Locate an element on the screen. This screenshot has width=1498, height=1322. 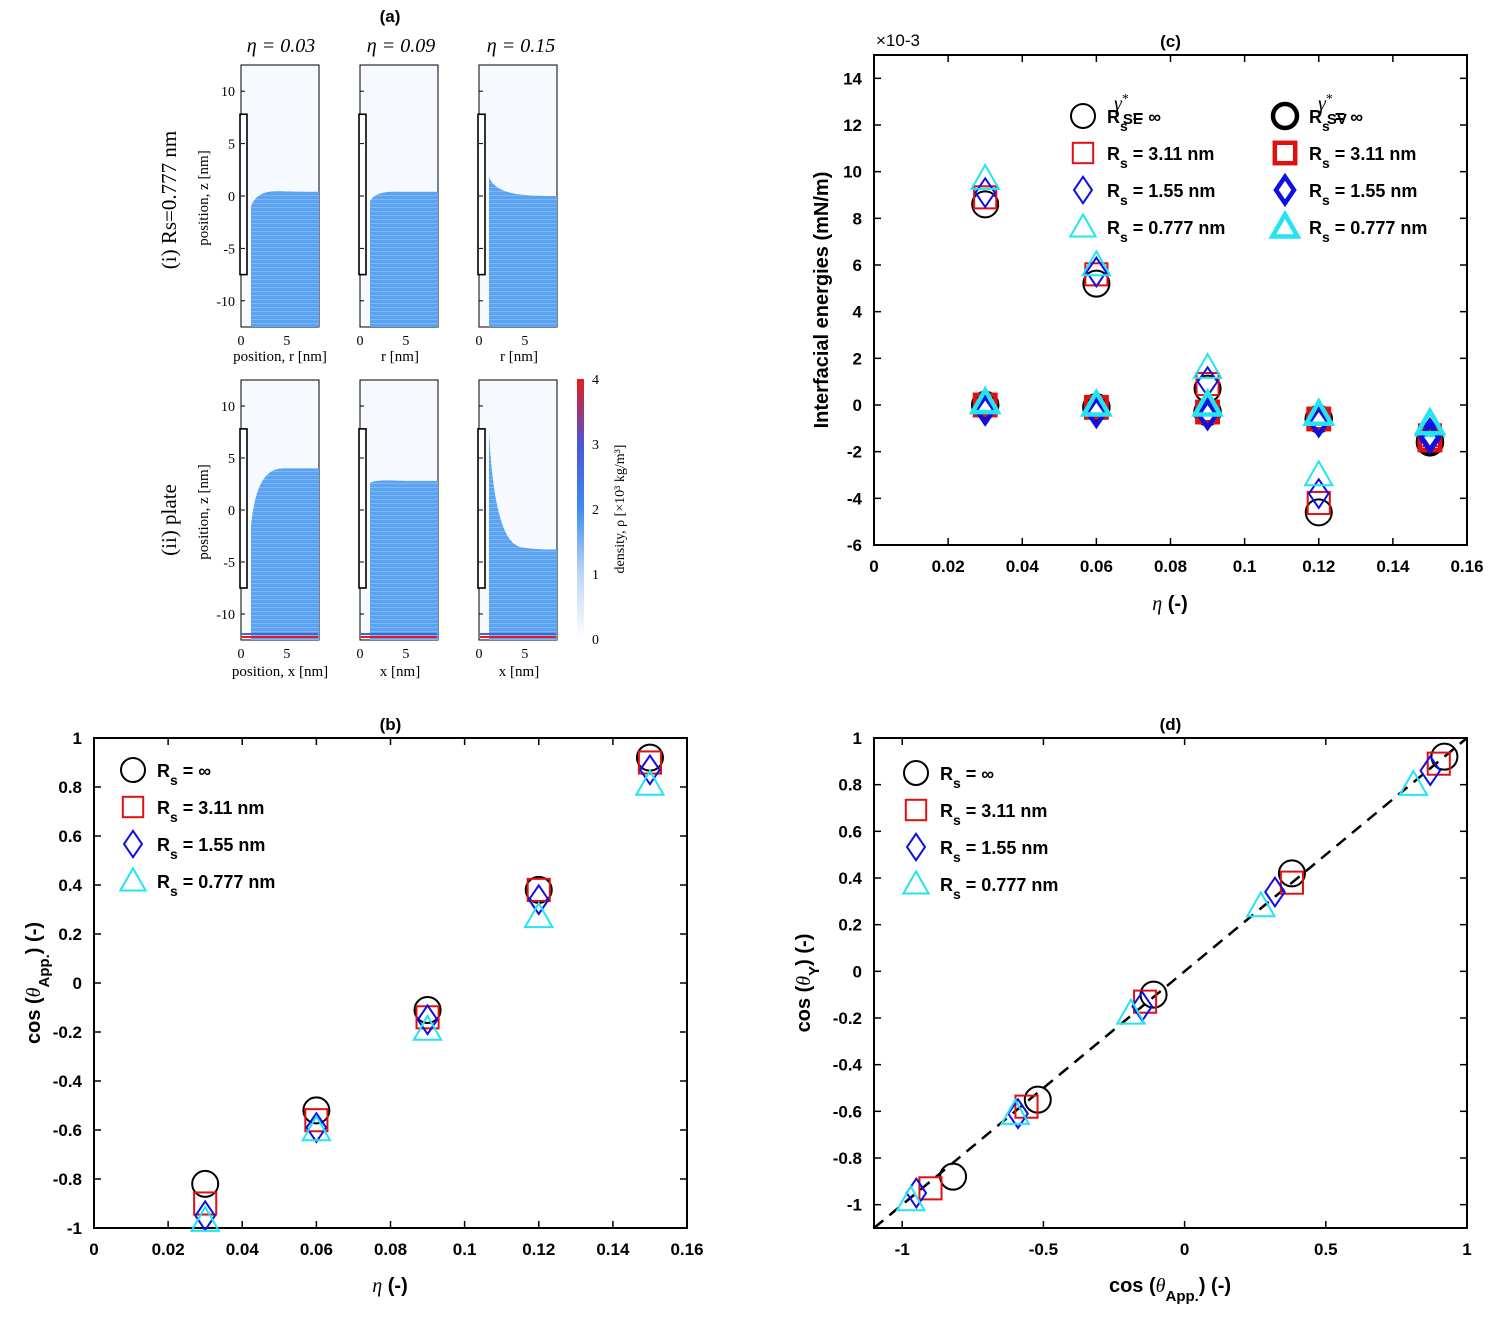
chart-title: (b) is located at coordinates (391, 724).